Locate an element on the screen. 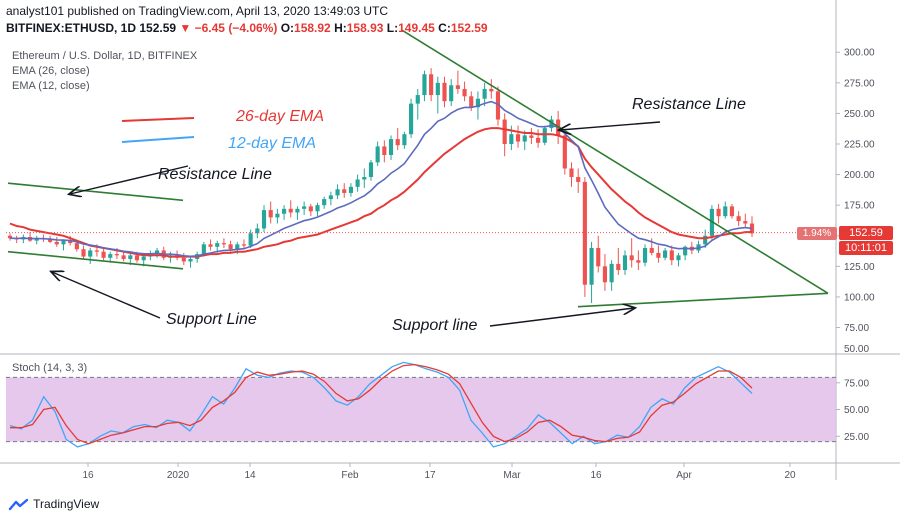 The width and height of the screenshot is (900, 521). stoch-axis-label: 25.00 is located at coordinates (856, 437).